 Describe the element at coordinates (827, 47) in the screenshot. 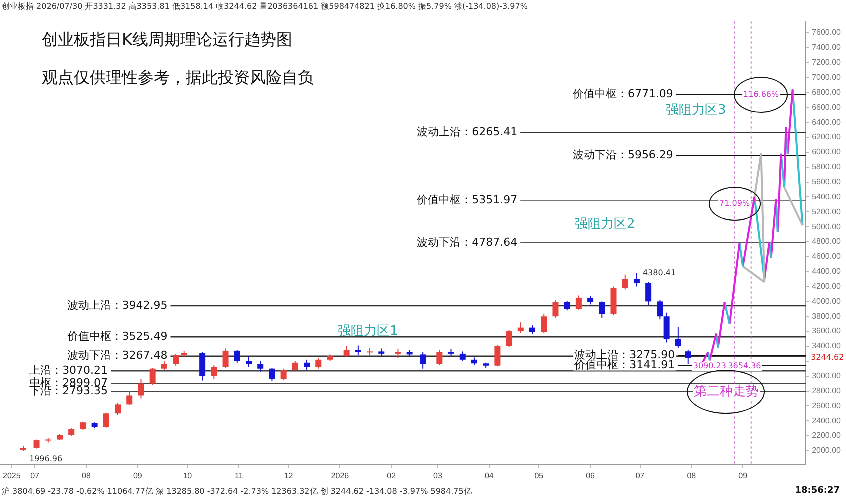

I see `y-tick-label: 7400.00` at that location.